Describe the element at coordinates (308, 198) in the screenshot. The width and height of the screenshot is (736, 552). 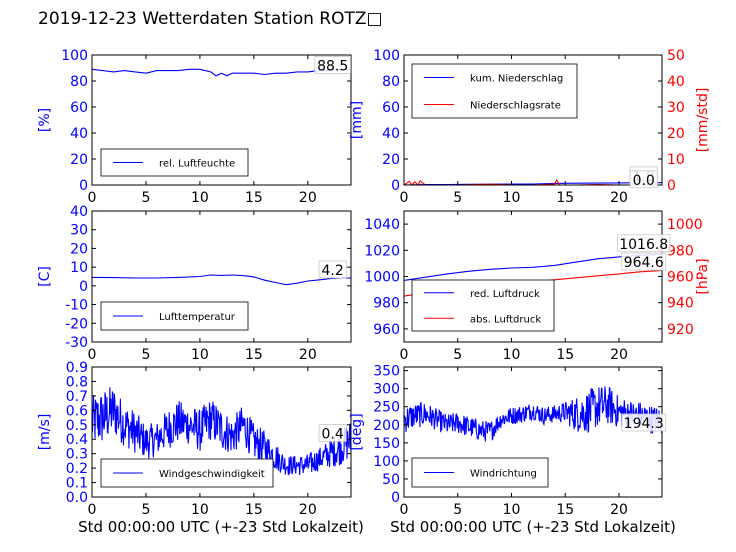
I see `humidity-x-tick-label: 20` at that location.